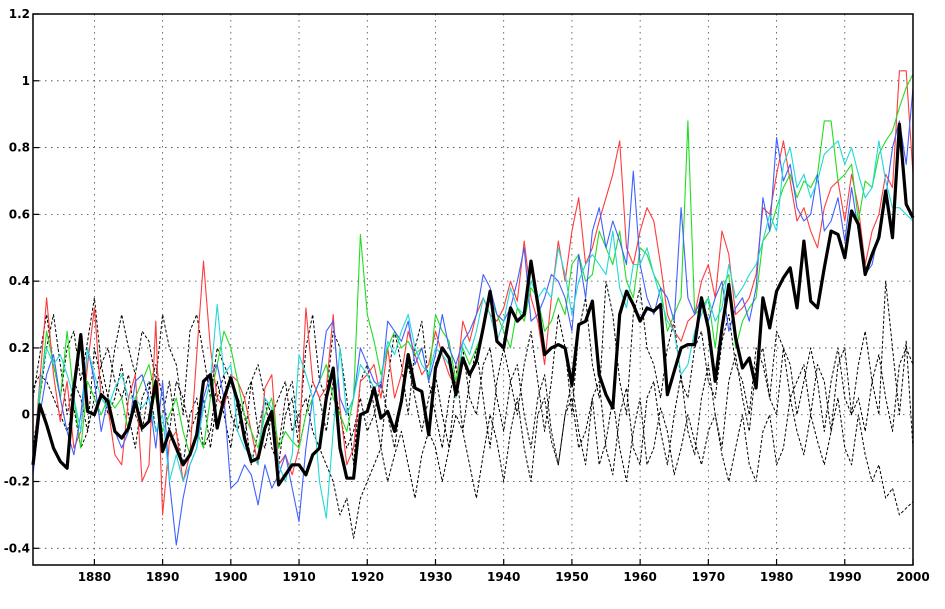  Describe the element at coordinates (367, 577) in the screenshot. I see `x-tick-label: 1920` at that location.